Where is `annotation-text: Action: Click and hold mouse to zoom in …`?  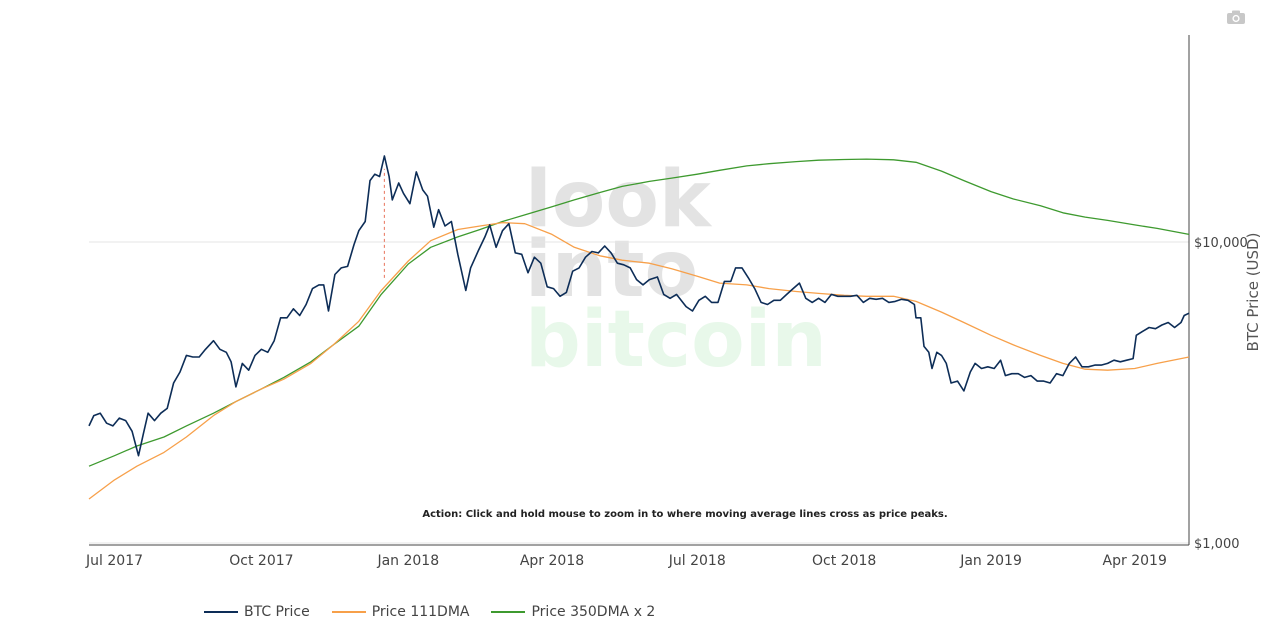 annotation-text: Action: Click and hold mouse to zoom in … is located at coordinates (684, 514).